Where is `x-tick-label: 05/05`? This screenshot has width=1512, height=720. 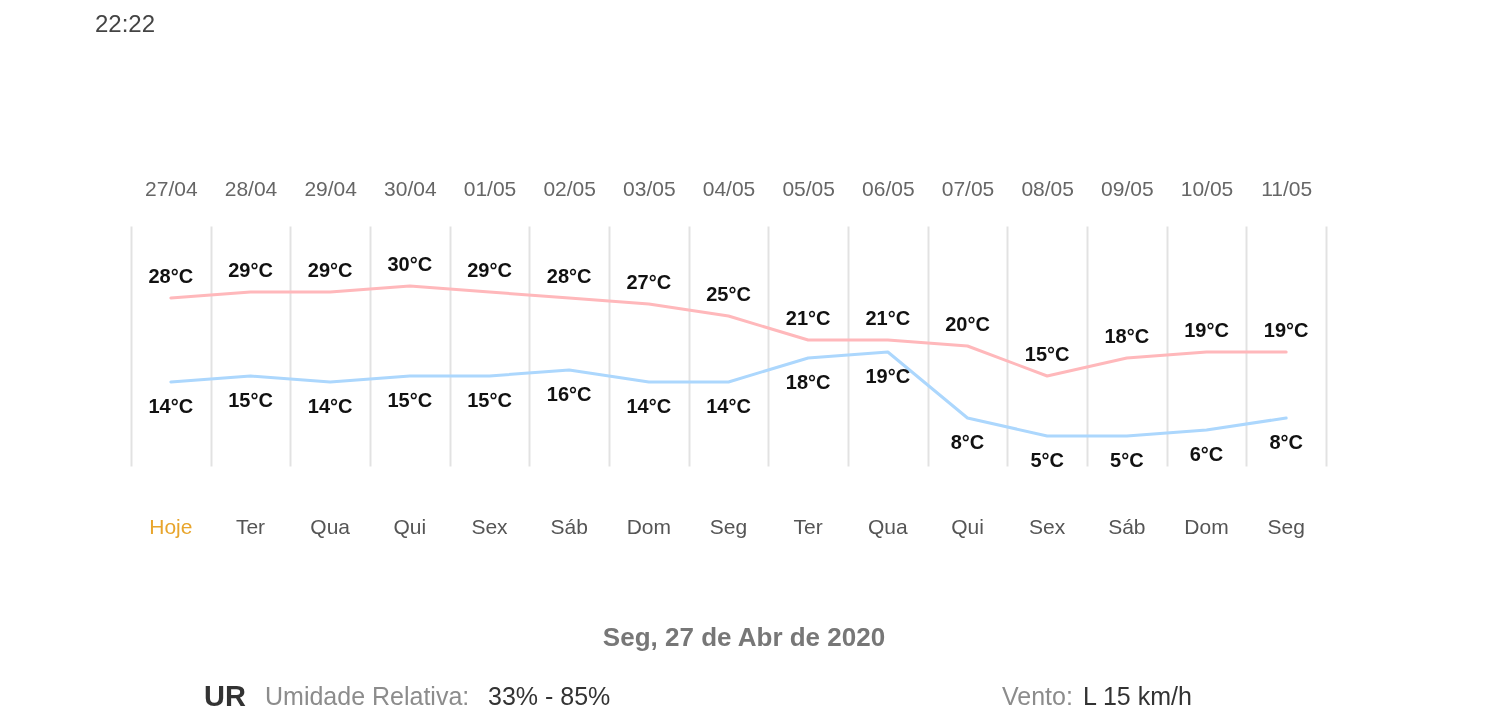
x-tick-label: 05/05 is located at coordinates (808, 188).